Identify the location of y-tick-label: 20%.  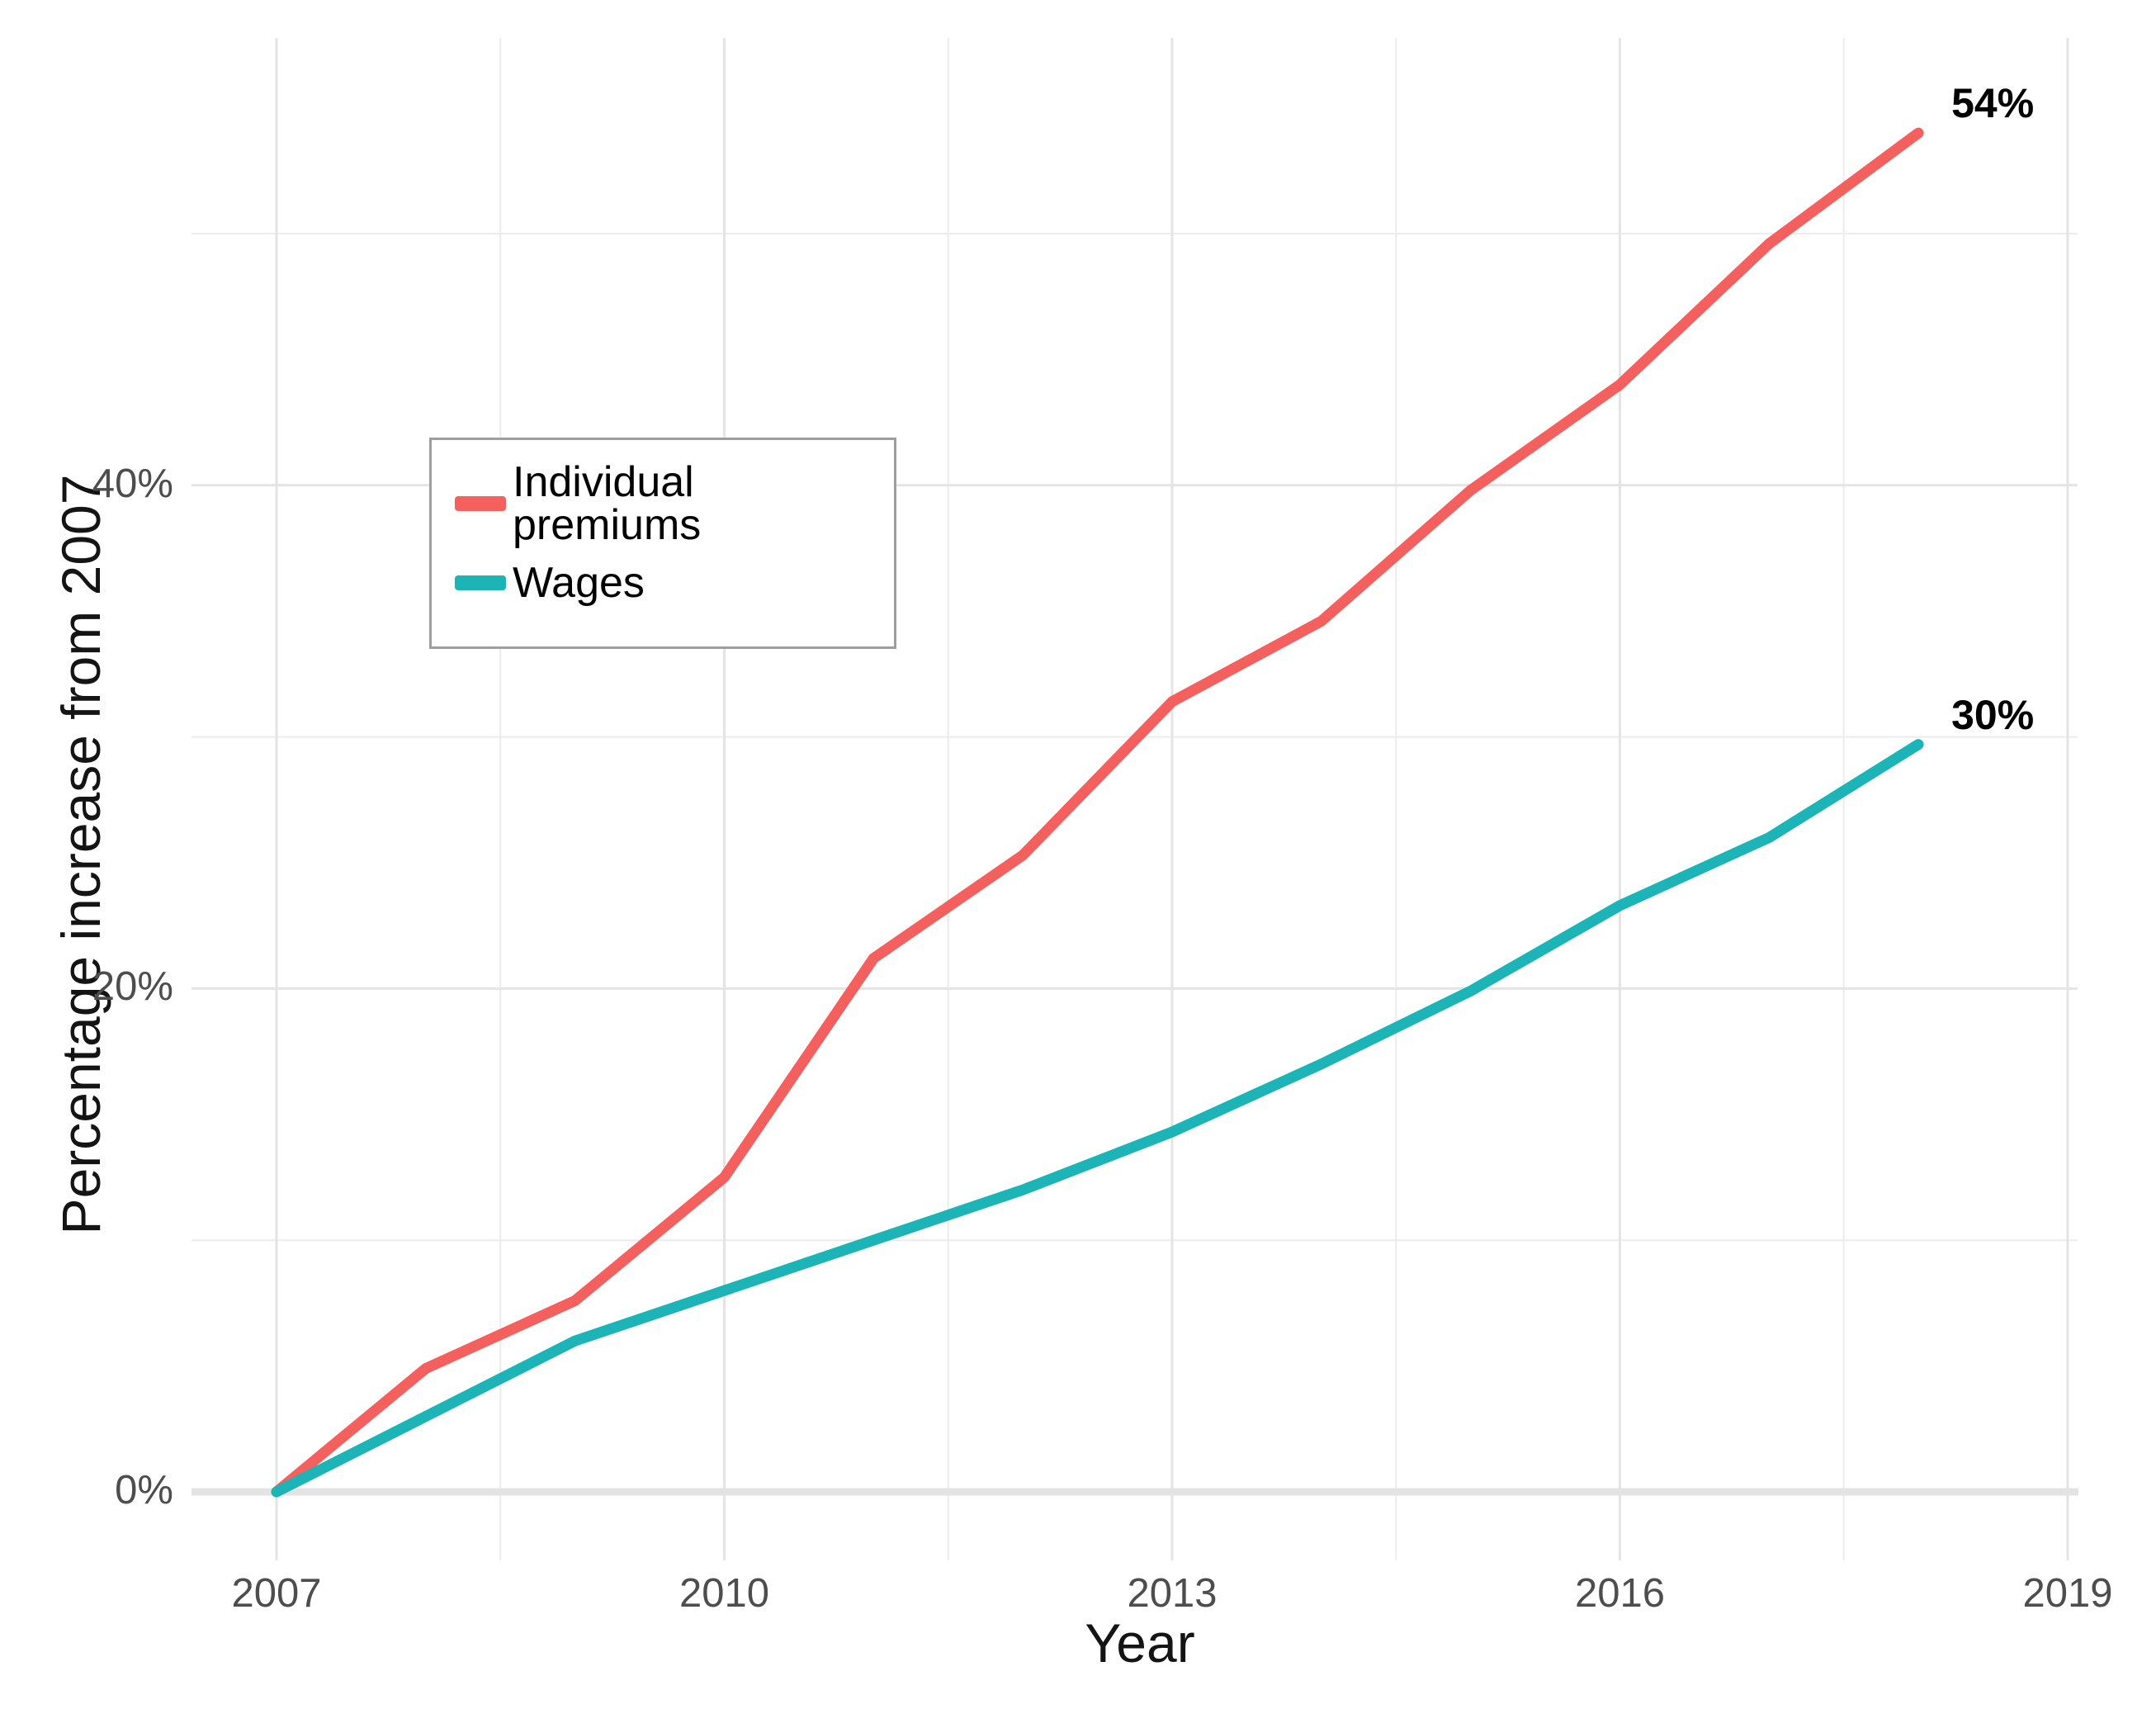
(132, 987).